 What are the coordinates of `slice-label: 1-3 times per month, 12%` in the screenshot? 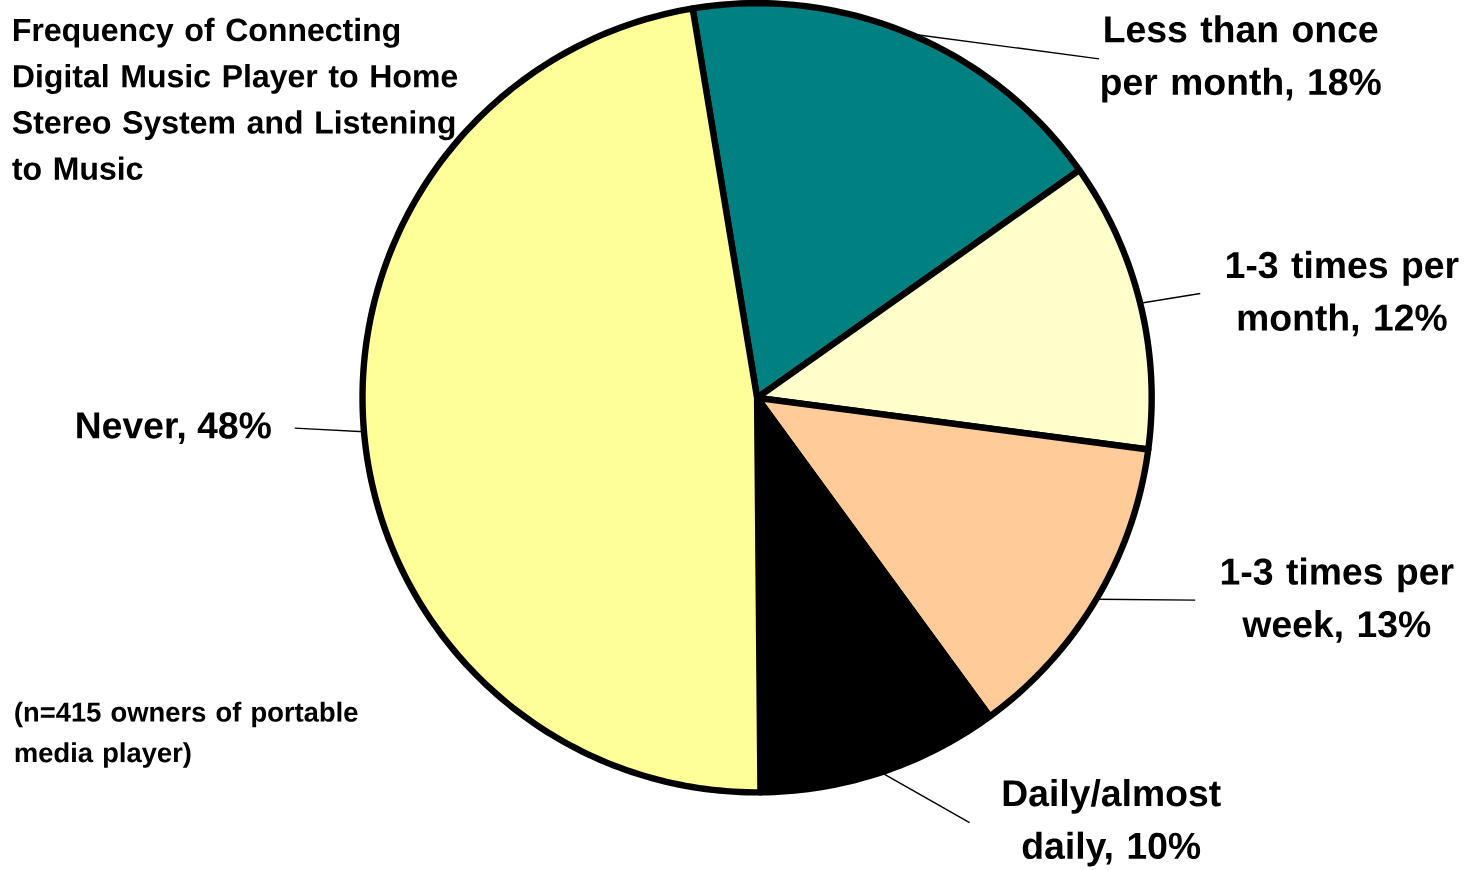 It's located at (1342, 293).